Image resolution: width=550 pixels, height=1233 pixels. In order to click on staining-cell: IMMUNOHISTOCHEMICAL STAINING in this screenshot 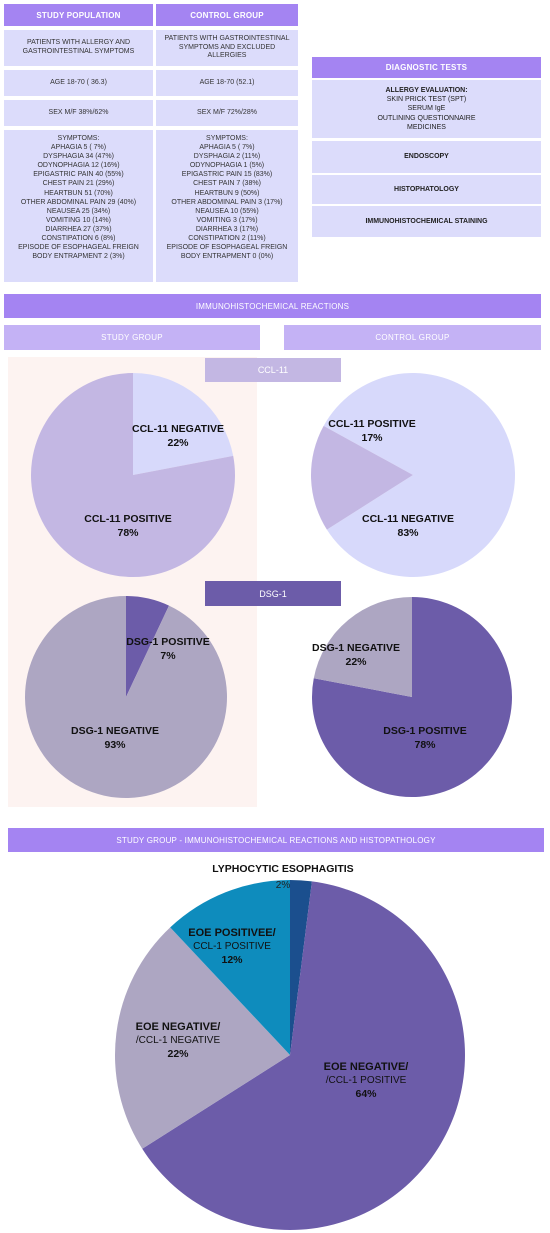, I will do `click(426, 221)`.